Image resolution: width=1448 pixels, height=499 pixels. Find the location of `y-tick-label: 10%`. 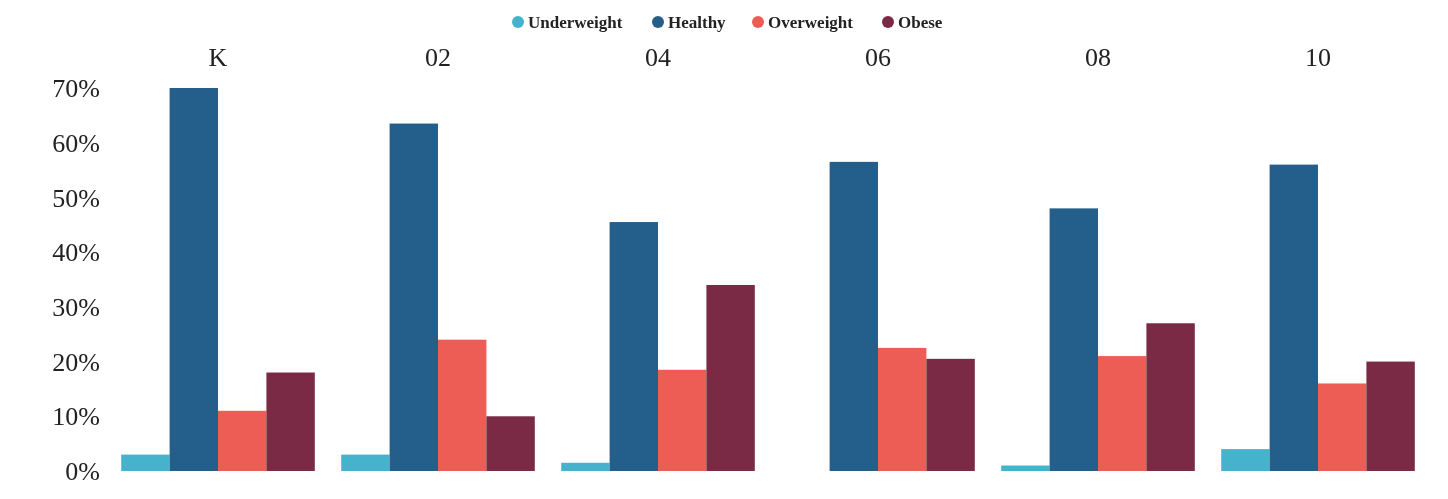

y-tick-label: 10% is located at coordinates (76, 417).